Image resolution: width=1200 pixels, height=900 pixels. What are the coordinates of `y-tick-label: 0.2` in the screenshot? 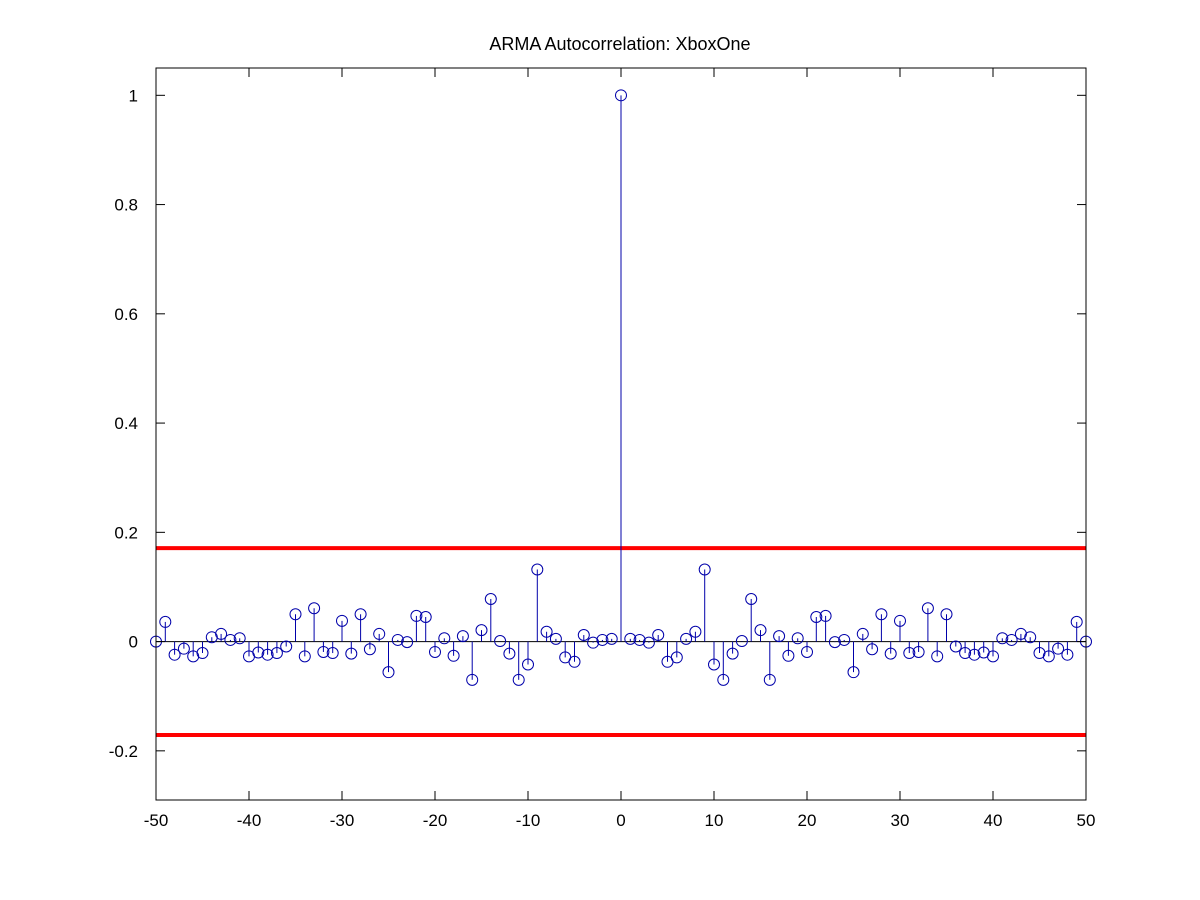 It's located at (126, 532).